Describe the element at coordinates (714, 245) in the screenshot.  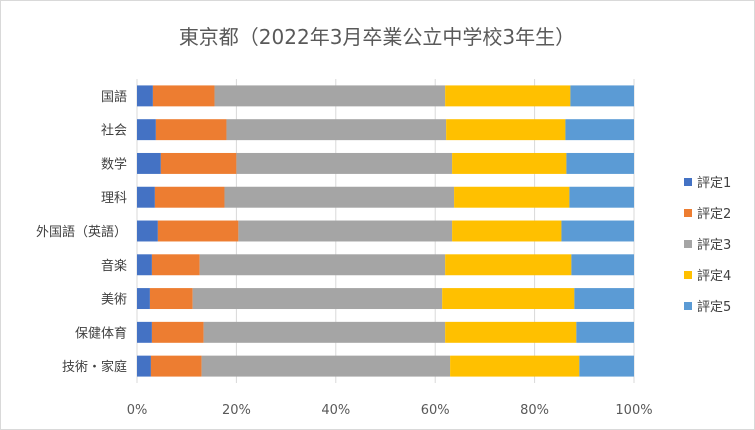
I see `legend-label: 評定3` at that location.